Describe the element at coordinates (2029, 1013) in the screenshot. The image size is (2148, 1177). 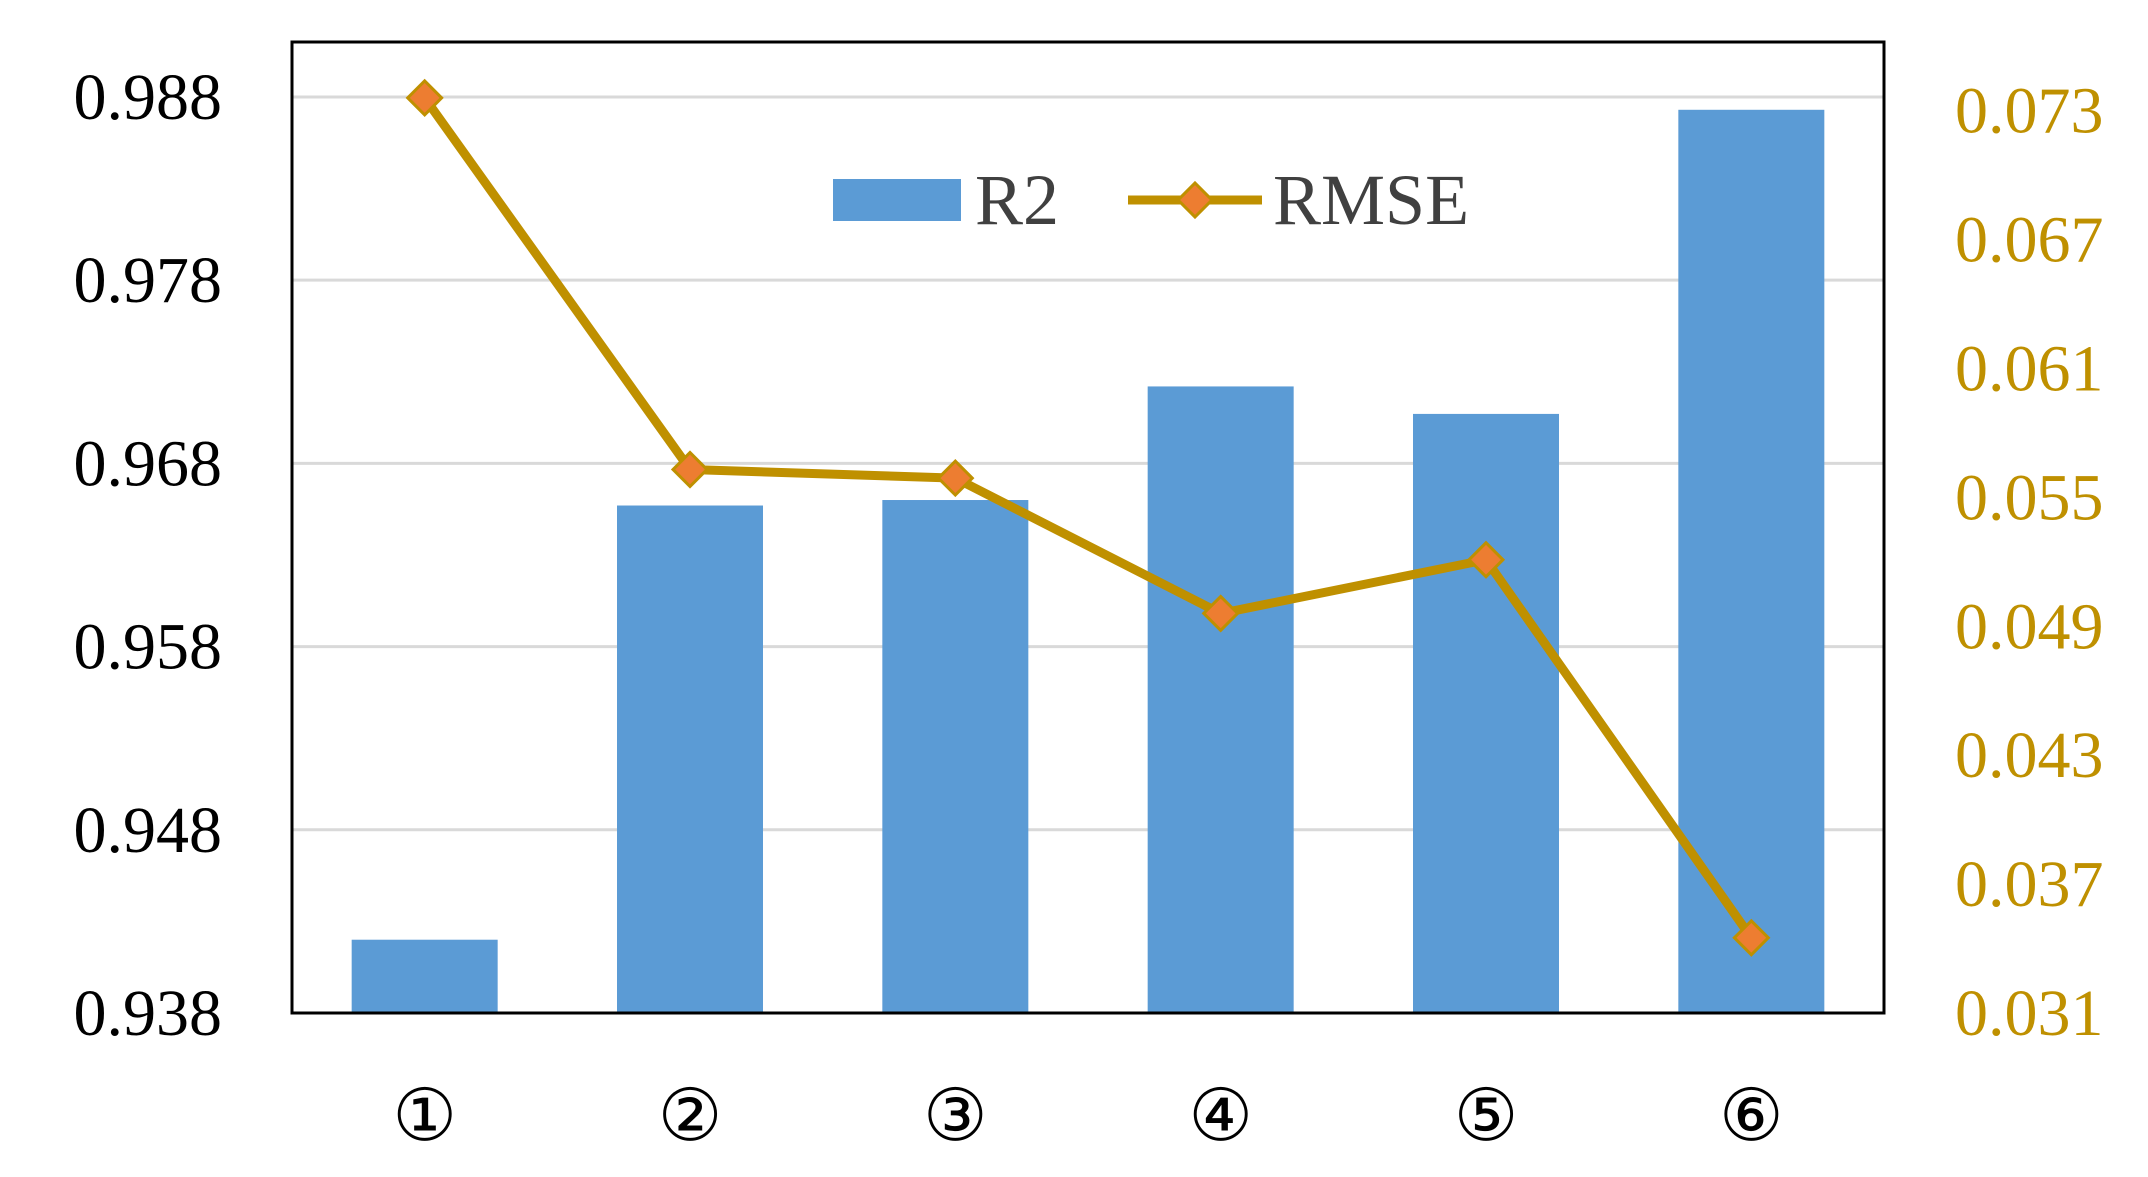
I see `right-tick-label: 0.031` at that location.